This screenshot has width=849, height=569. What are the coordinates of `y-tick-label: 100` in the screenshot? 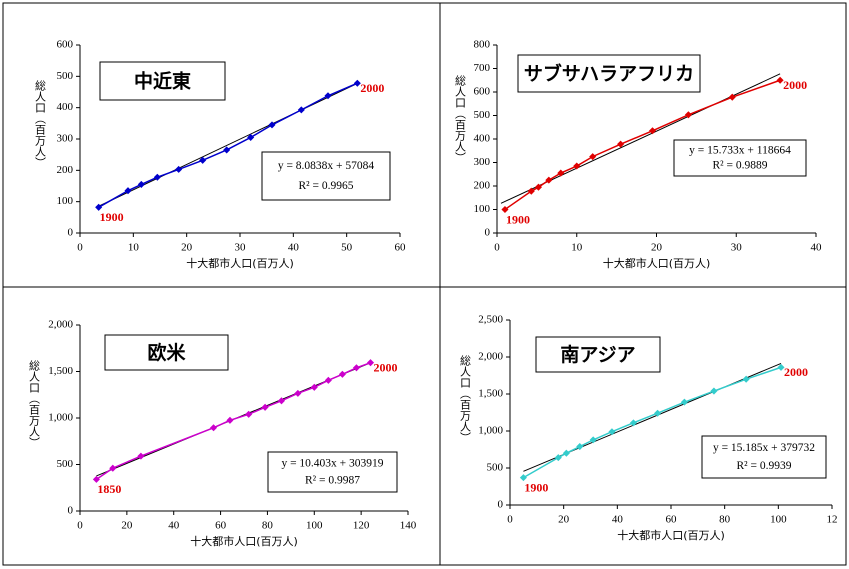 It's located at (482, 209).